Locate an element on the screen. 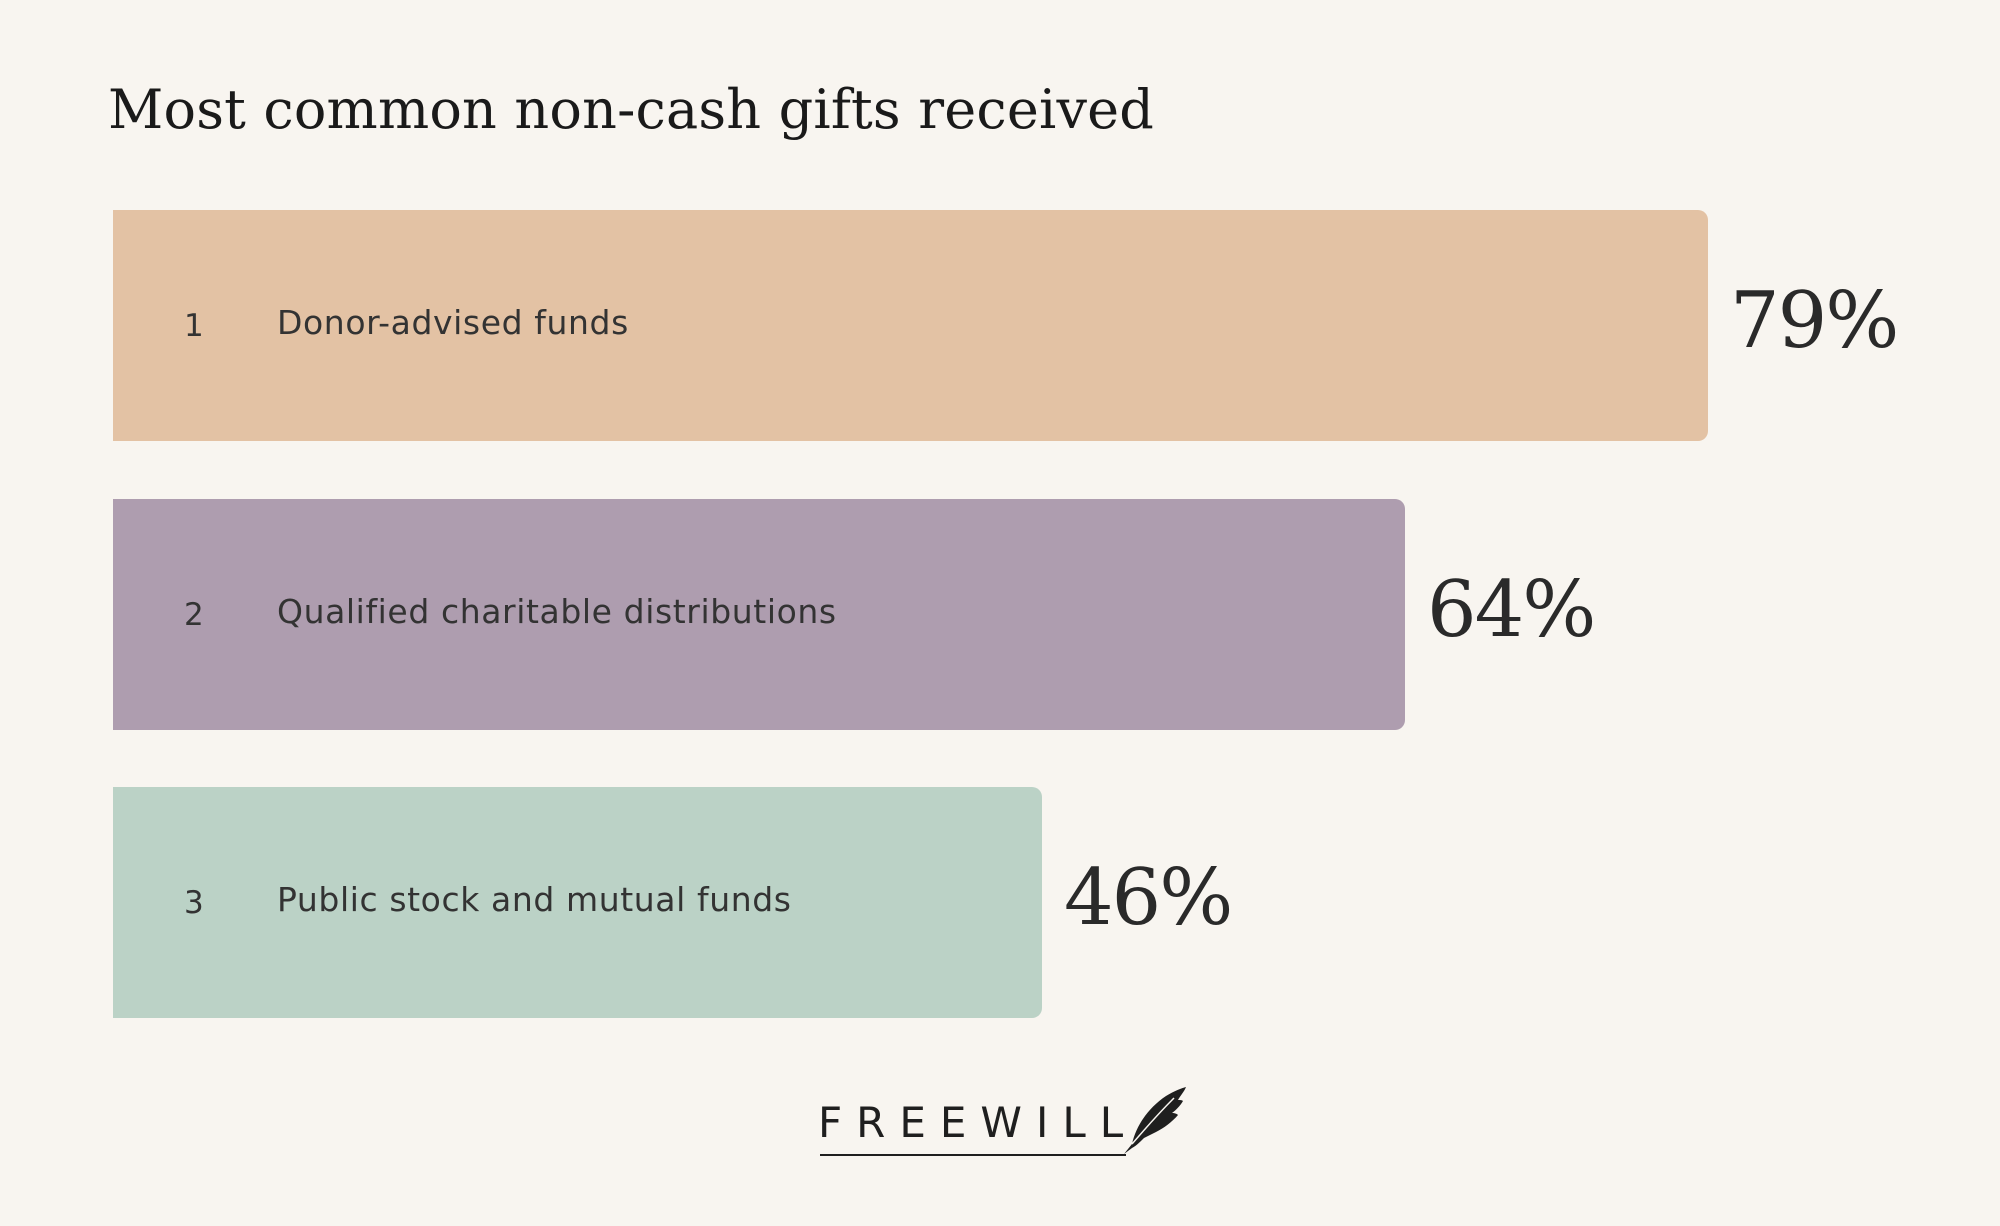  bar-label-3: Public stock and mutual funds is located at coordinates (534, 899).